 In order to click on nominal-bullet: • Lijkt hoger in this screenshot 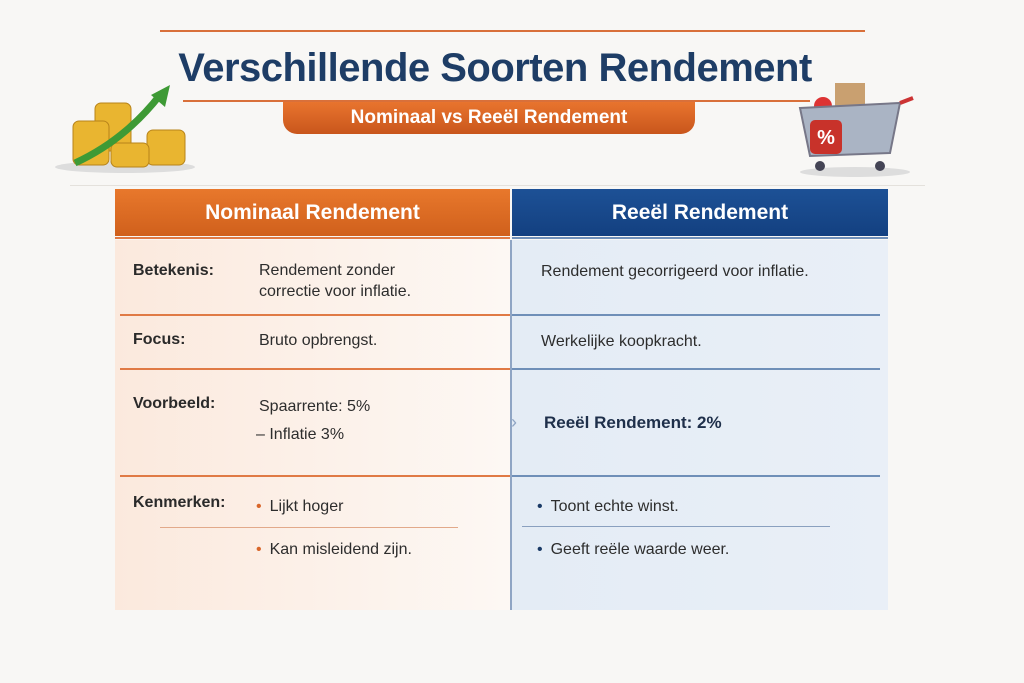, I will do `click(299, 506)`.